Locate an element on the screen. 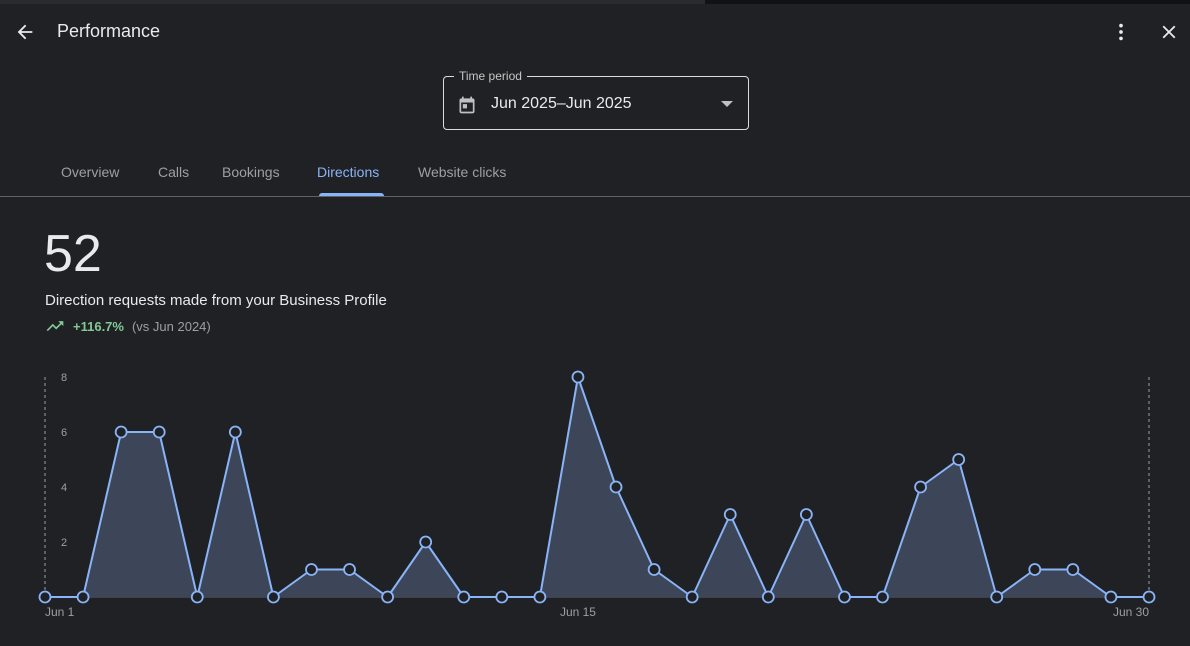 The height and width of the screenshot is (646, 1190). back-button is located at coordinates (25, 32).